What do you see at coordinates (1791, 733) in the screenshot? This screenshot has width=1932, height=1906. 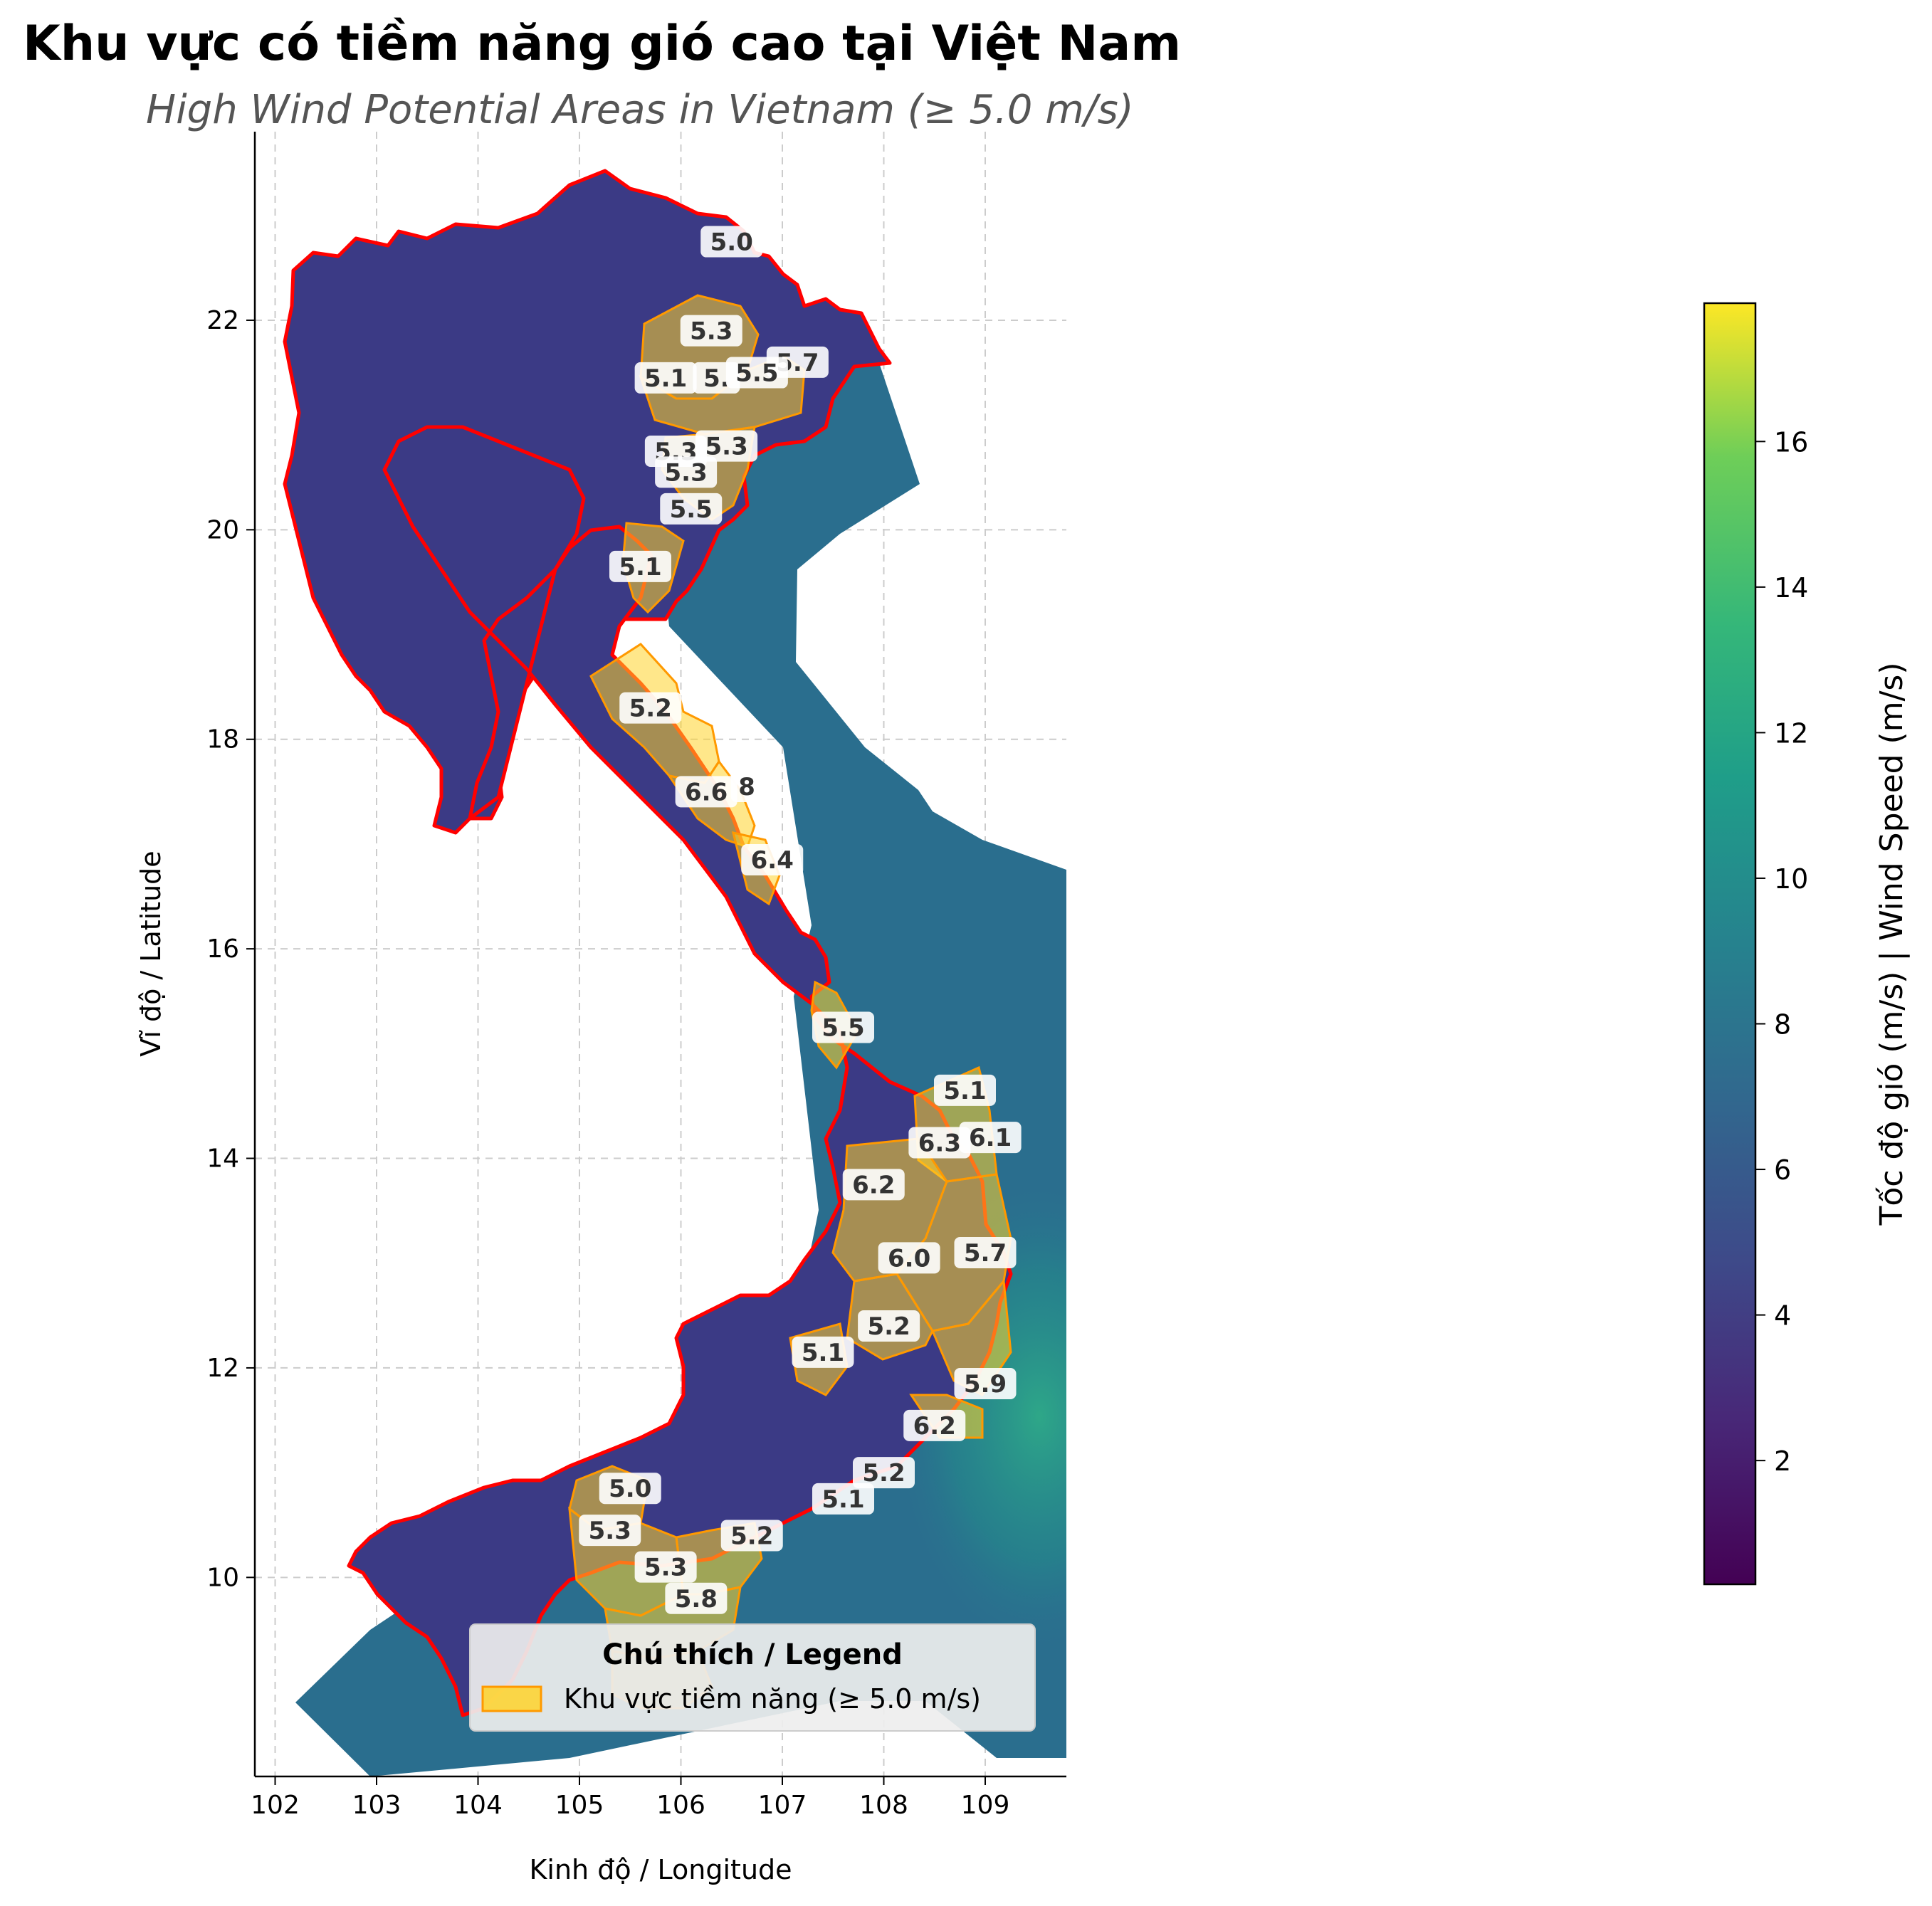 I see `colorbar-tick-label: 12` at bounding box center [1791, 733].